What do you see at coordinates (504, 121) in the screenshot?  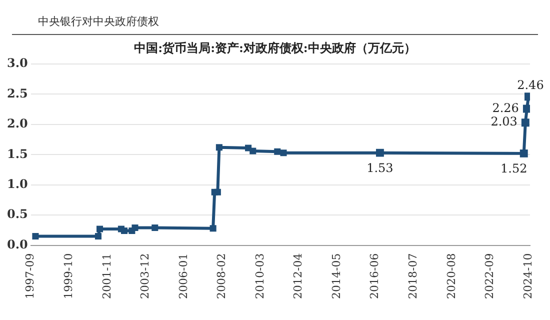 I see `data-label: 2.03` at bounding box center [504, 121].